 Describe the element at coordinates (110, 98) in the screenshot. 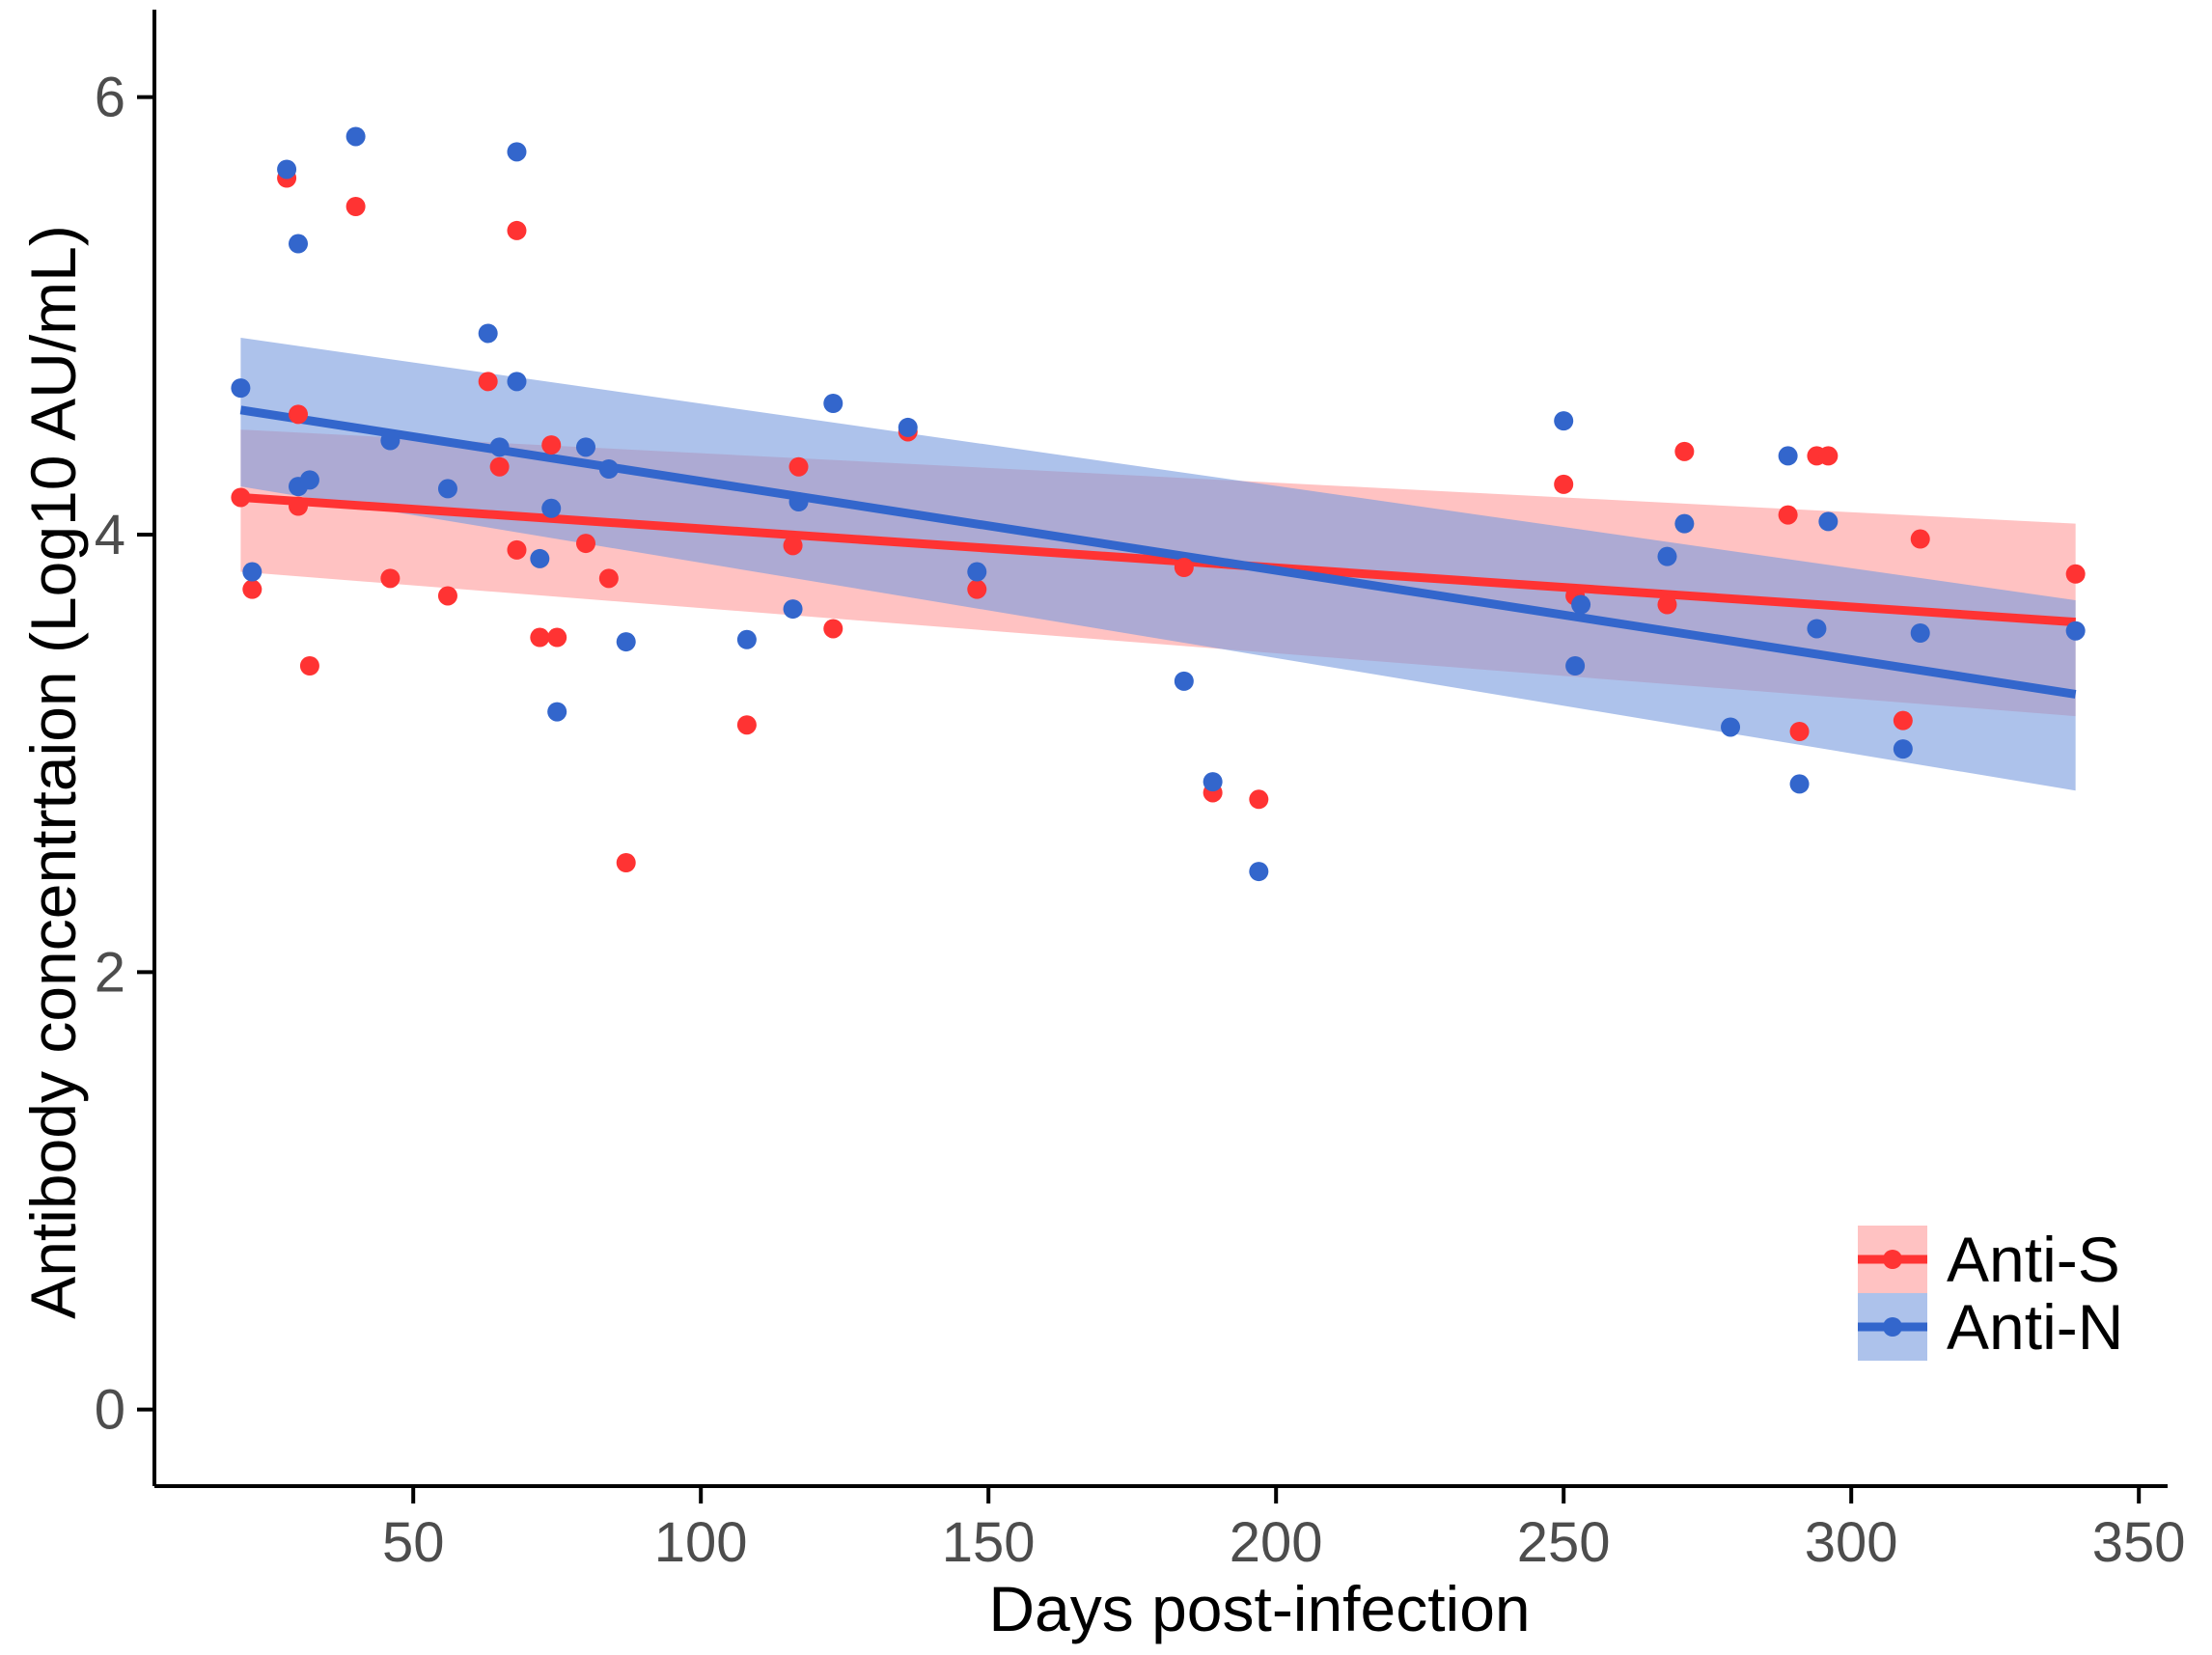

I see `y-tick-label: 6` at that location.